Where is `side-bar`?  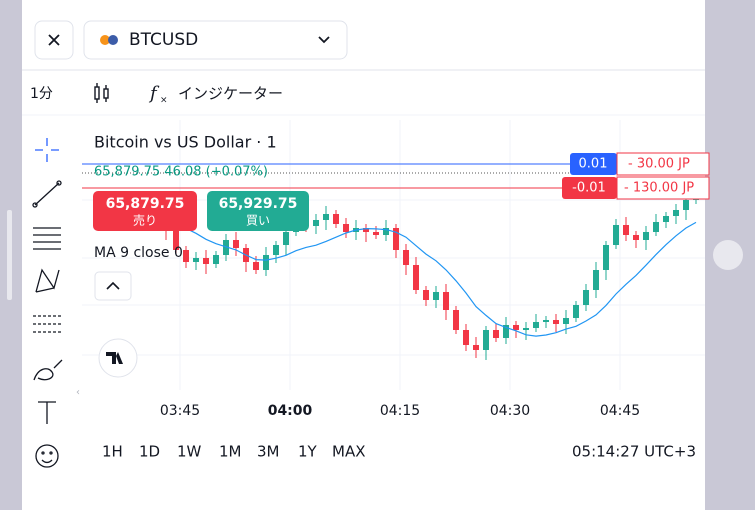
side-bar is located at coordinates (9, 255).